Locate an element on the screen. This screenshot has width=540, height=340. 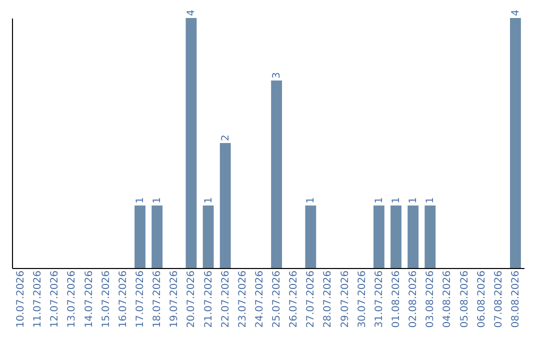
x-tick-label: 20.07.2026 is located at coordinates (192, 299).